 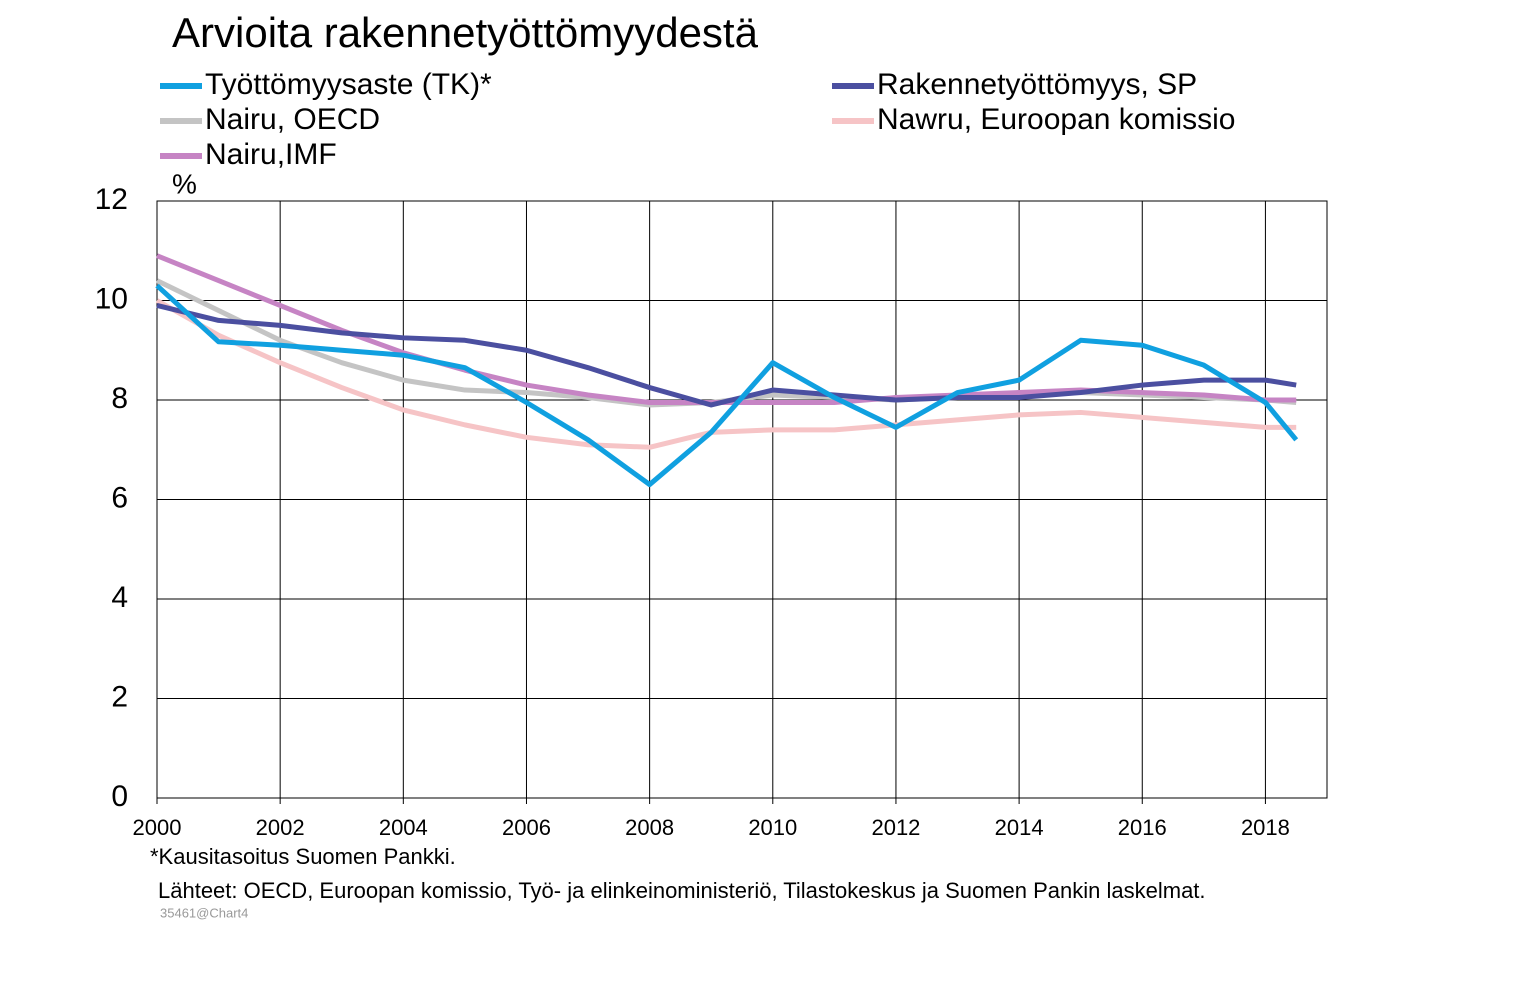 What do you see at coordinates (649, 827) in the screenshot?
I see `x-tick-label: 2008` at bounding box center [649, 827].